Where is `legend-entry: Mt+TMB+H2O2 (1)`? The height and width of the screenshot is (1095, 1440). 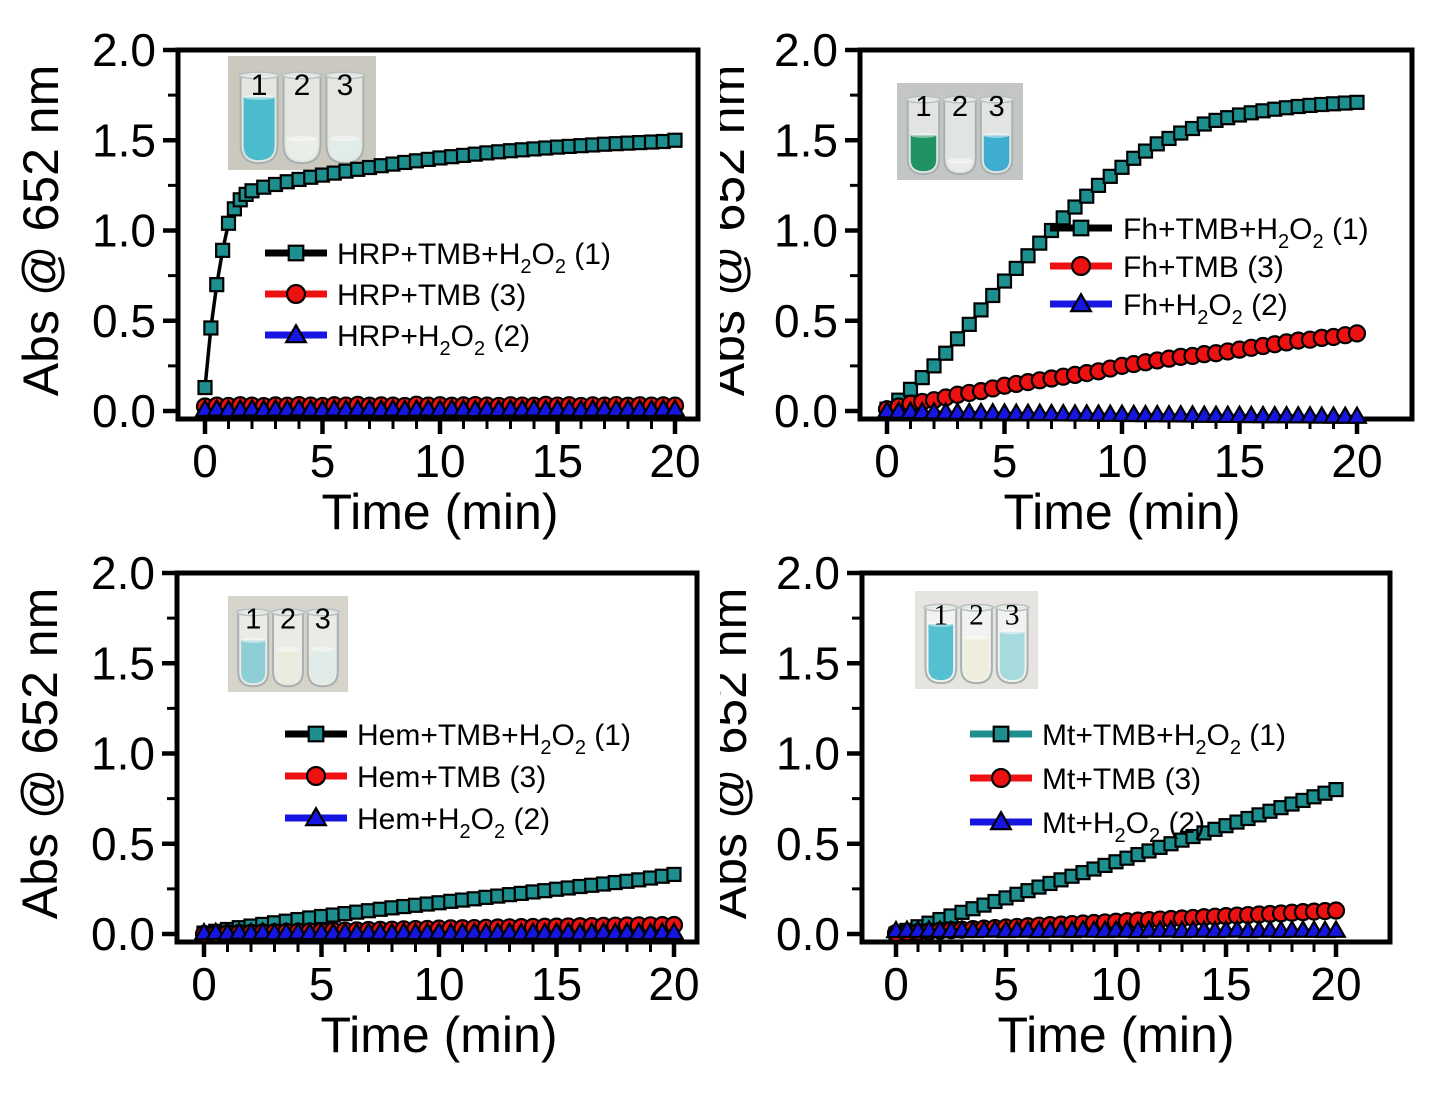
legend-entry: Mt+TMB+H2O2 (1) is located at coordinates (1128, 739).